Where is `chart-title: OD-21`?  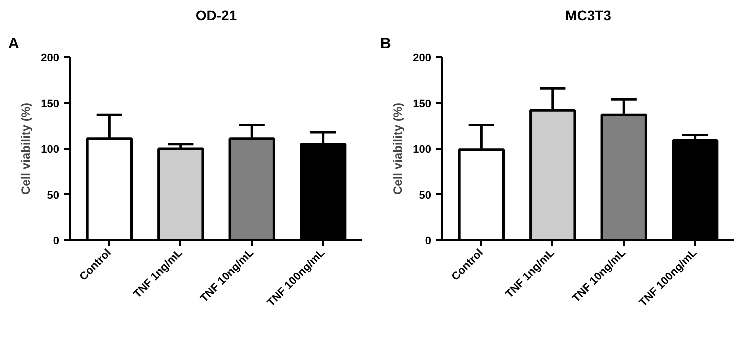
chart-title: OD-21 is located at coordinates (217, 16).